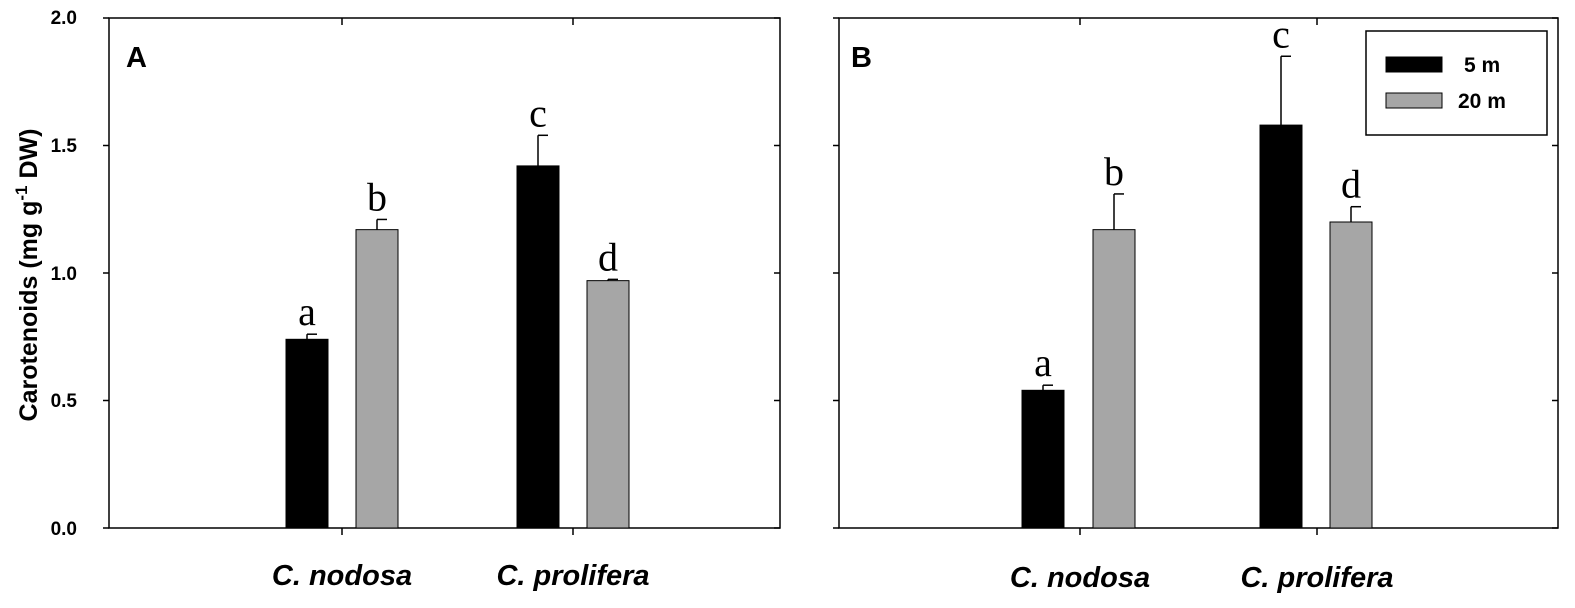  I want to click on panel-a-sig-letter-20m-0: b, so click(377, 196).